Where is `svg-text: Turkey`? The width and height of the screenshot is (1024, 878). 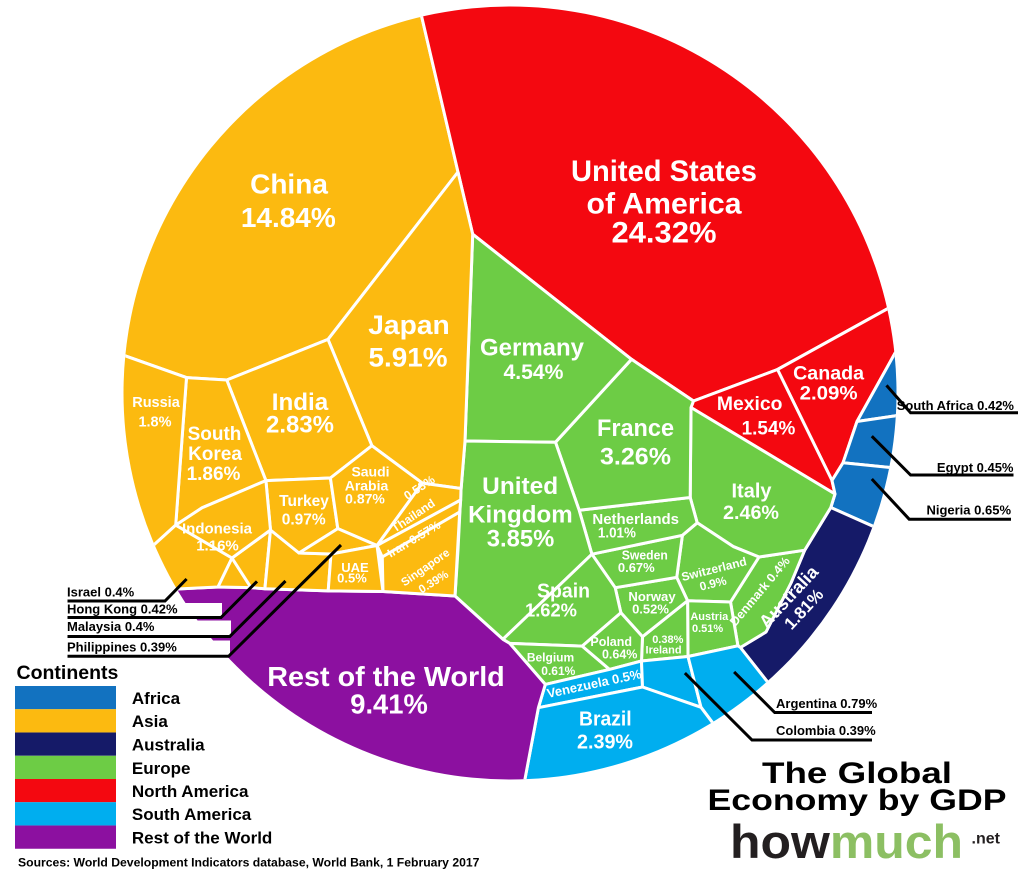
svg-text: Turkey is located at coordinates (304, 501).